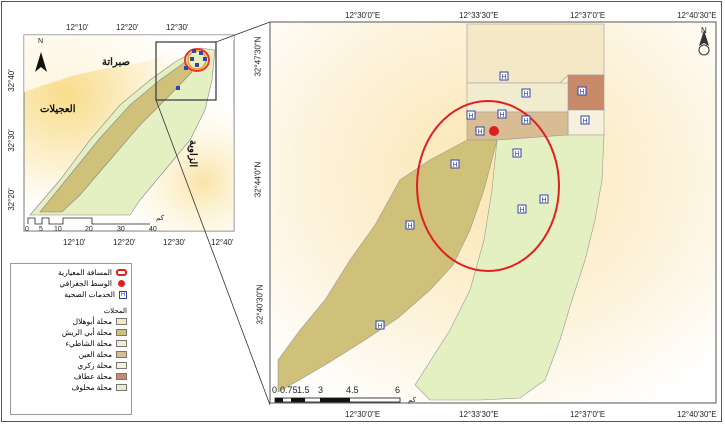 The width and height of the screenshot is (725, 425). What do you see at coordinates (153, 229) in the screenshot?
I see `inset-scale-label: 40` at bounding box center [153, 229].